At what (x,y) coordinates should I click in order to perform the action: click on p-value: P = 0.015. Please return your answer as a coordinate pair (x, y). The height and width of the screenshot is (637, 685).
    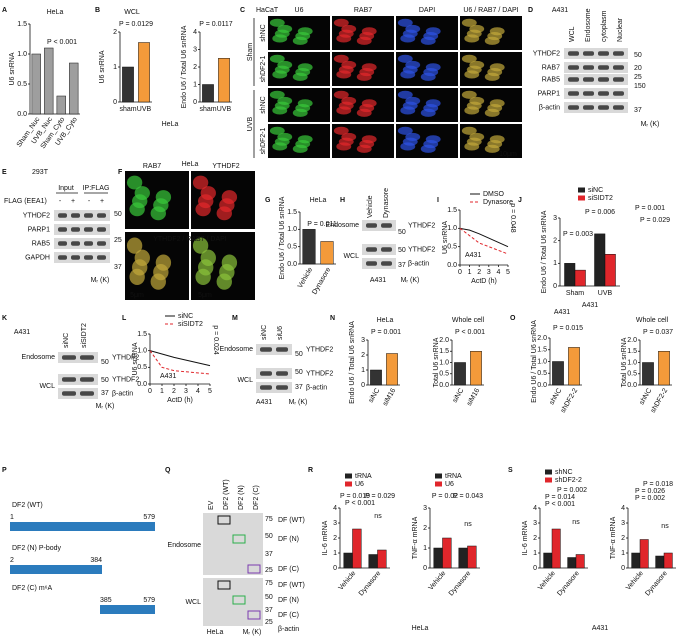
    Looking at the image, I should click on (568, 328).